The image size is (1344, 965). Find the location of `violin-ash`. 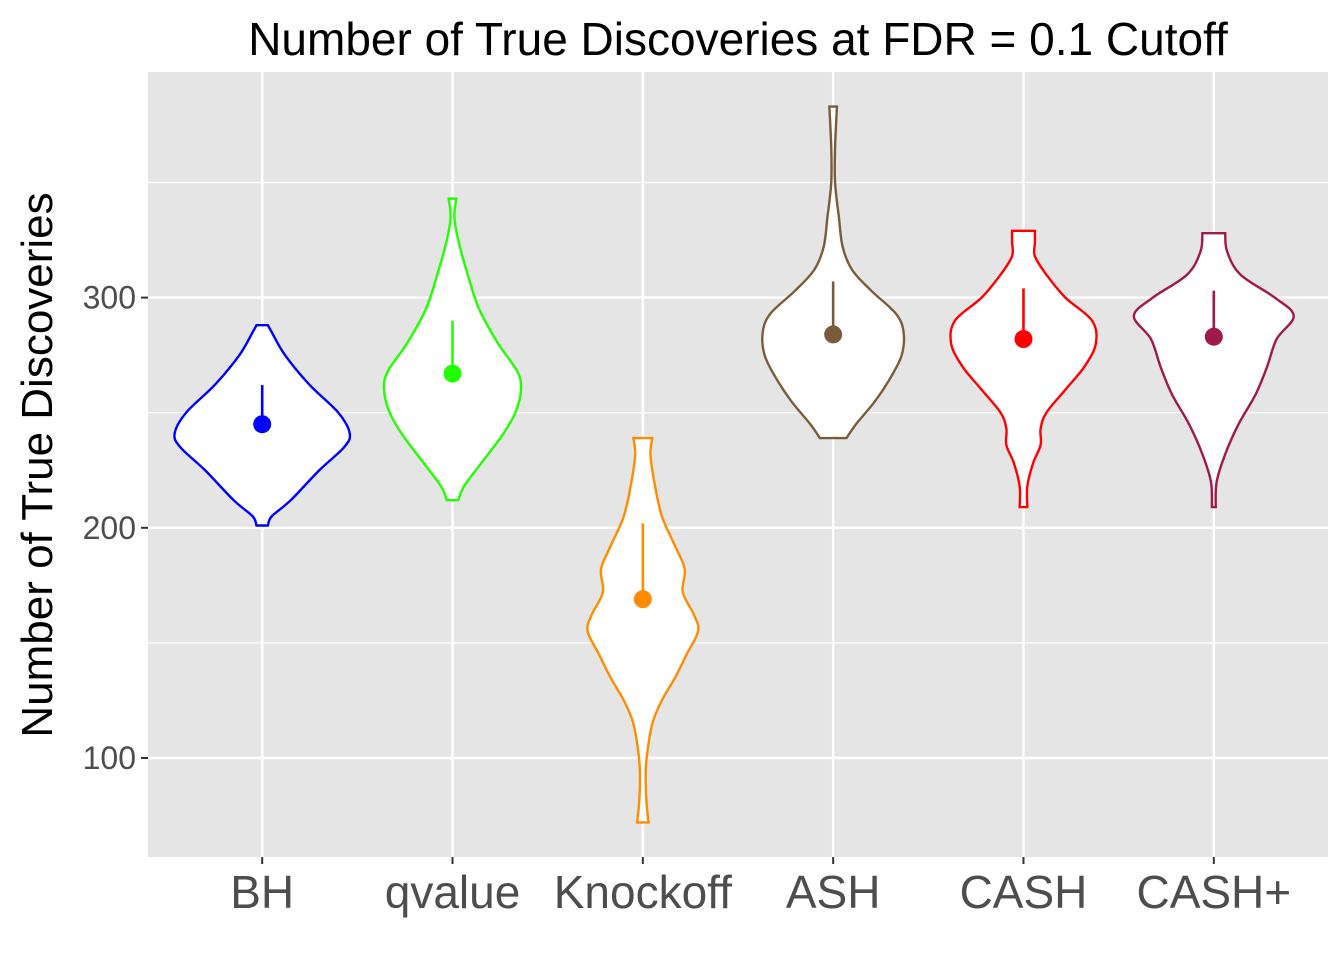

violin-ash is located at coordinates (833, 272).